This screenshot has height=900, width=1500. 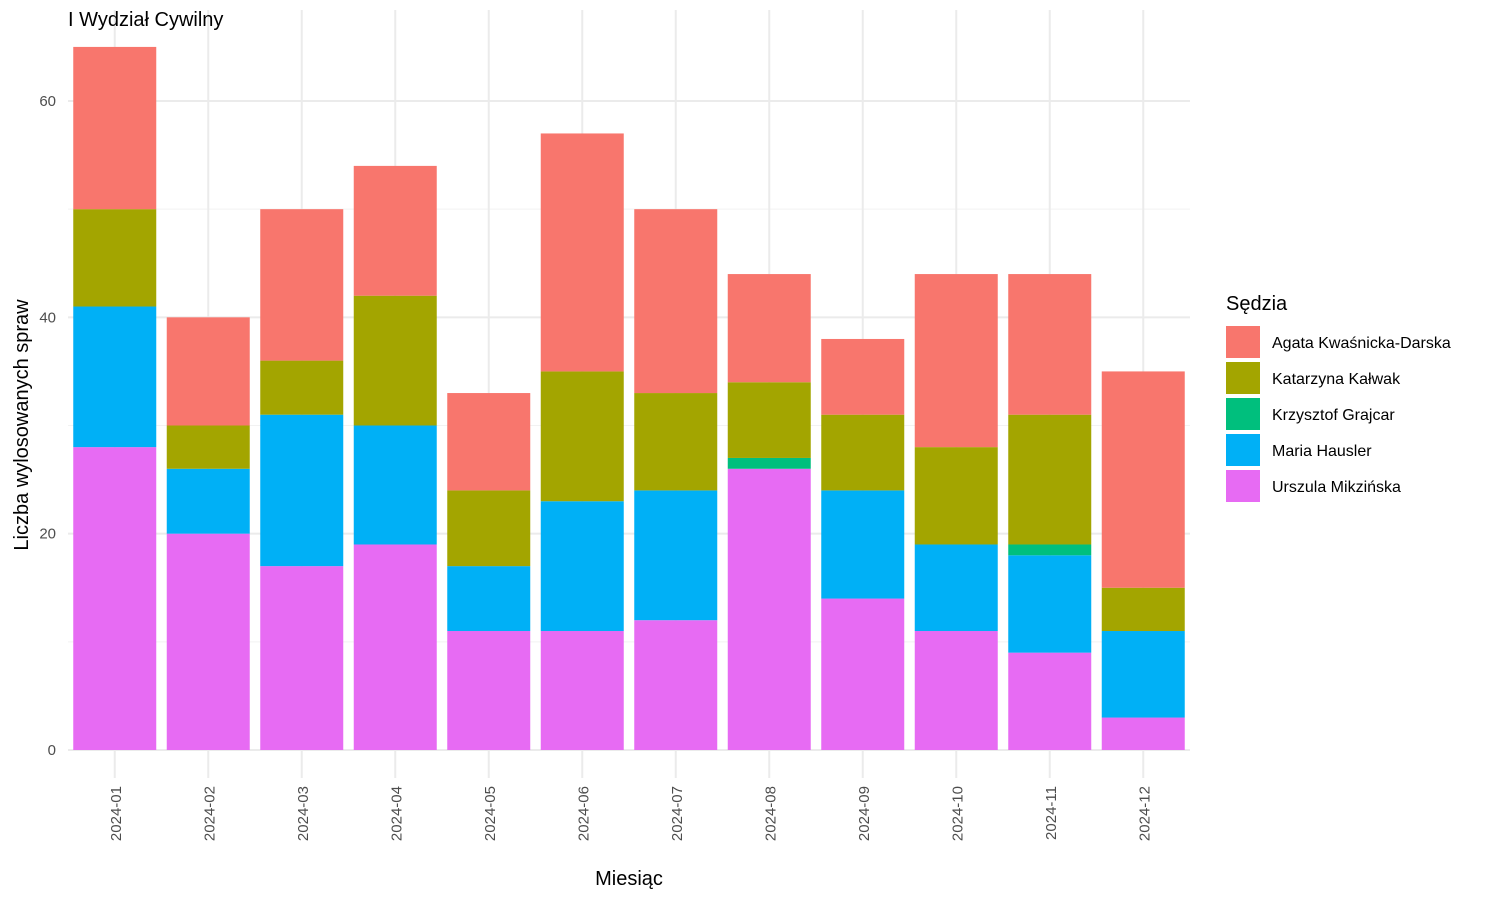 I want to click on x-tick-label: 2024-12, so click(x=1144, y=813).